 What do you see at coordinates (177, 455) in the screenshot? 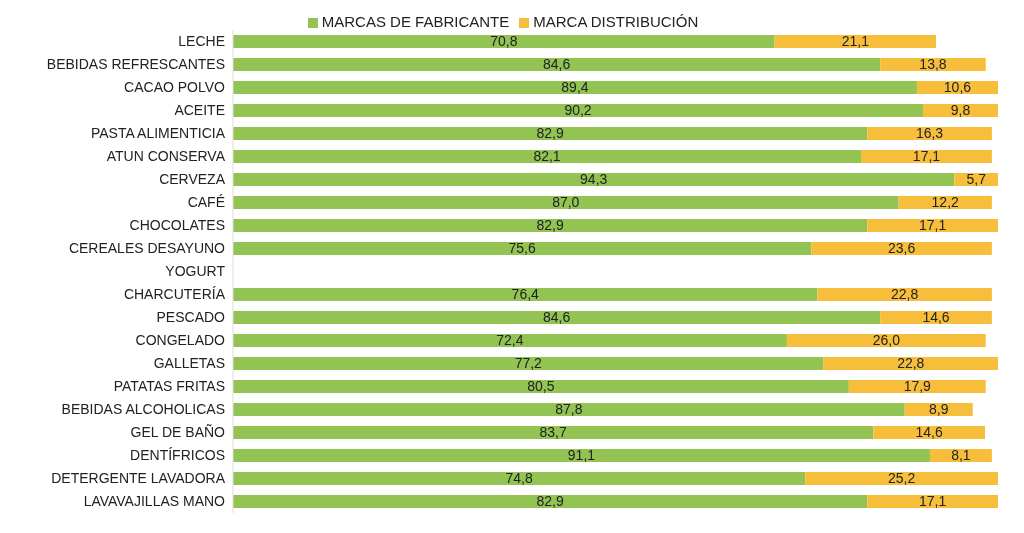
I see `y-tick-label: DENTÍFRICOS` at bounding box center [177, 455].